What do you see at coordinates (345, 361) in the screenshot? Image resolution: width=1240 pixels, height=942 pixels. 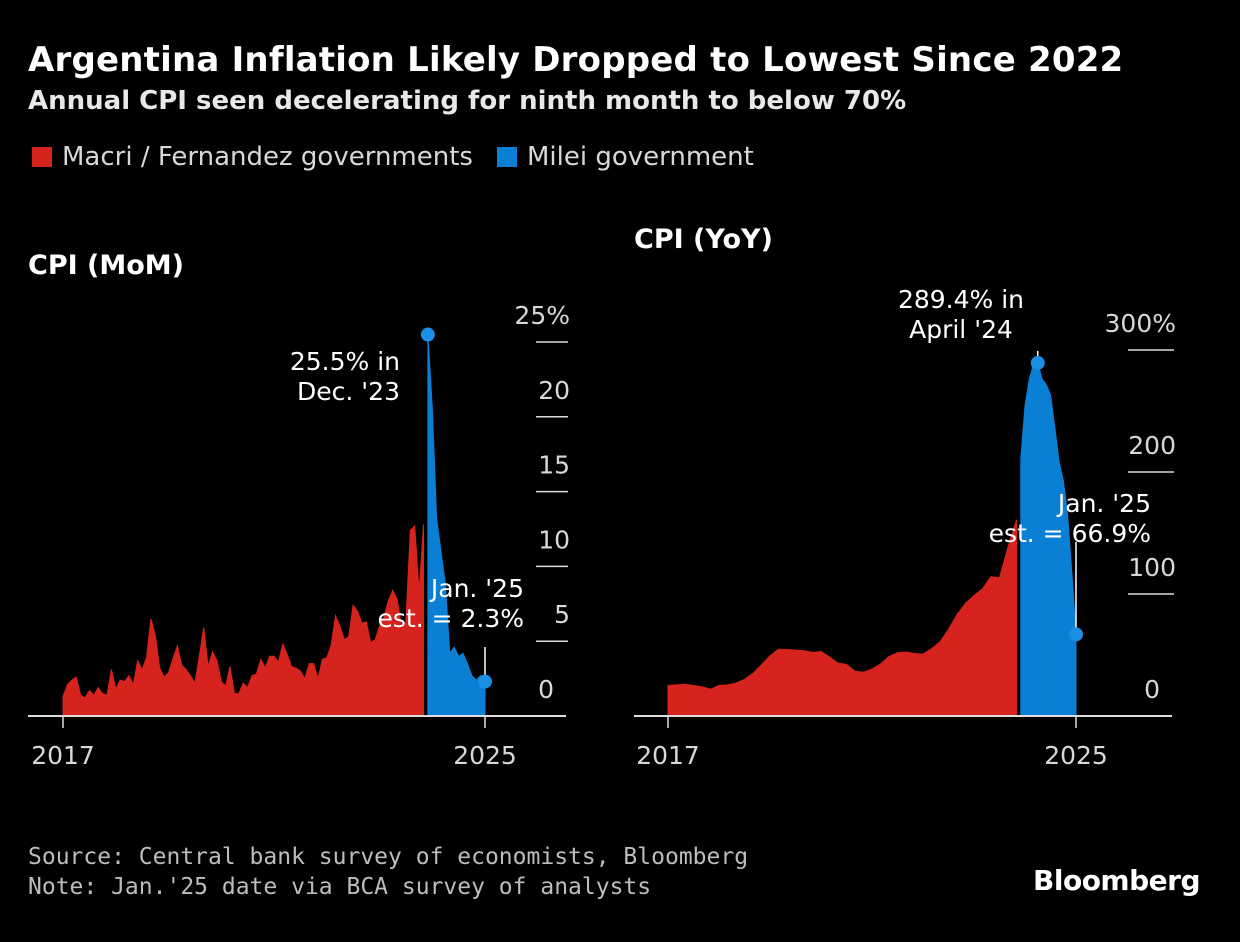 I see `mom-annotation-text: 25.5% in` at bounding box center [345, 361].